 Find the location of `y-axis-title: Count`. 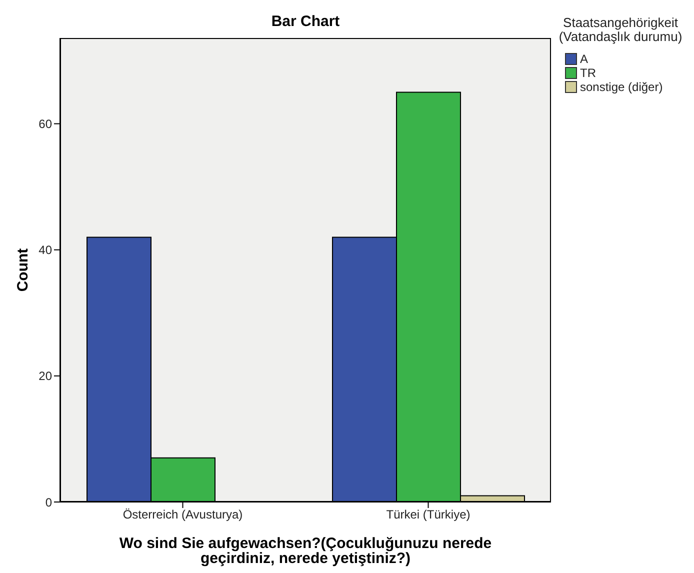

y-axis-title: Count is located at coordinates (23, 270).